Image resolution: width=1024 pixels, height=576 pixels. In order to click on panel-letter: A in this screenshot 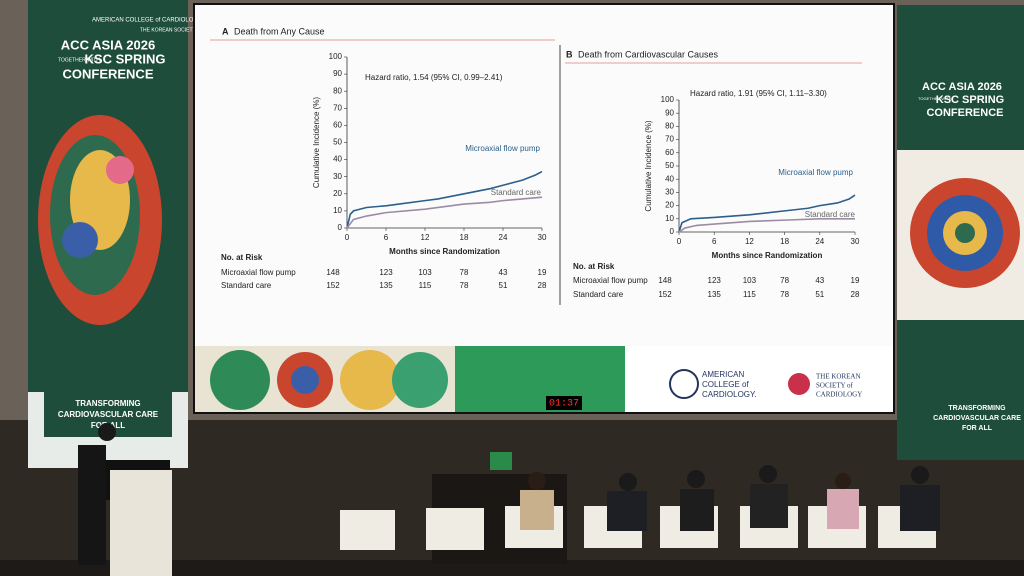, I will do `click(225, 31)`.